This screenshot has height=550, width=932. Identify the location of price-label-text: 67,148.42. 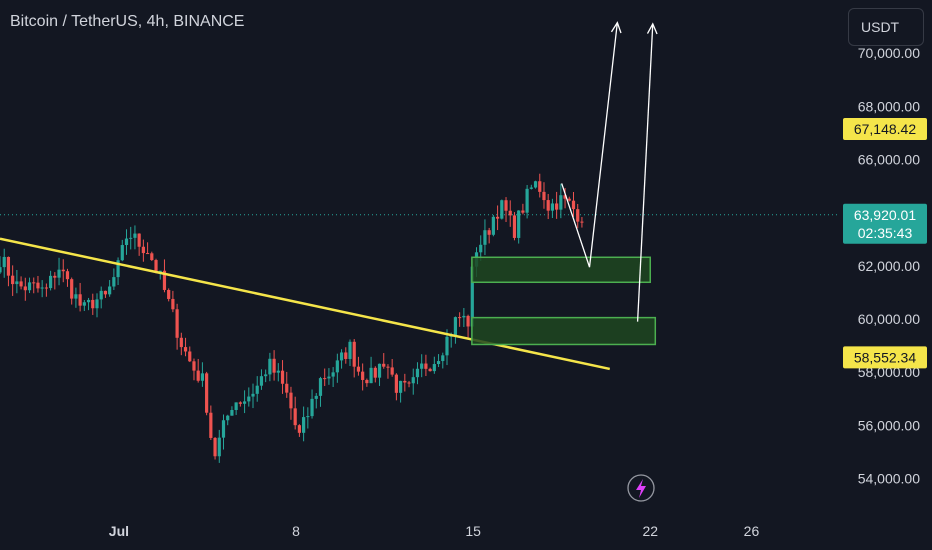
(885, 129).